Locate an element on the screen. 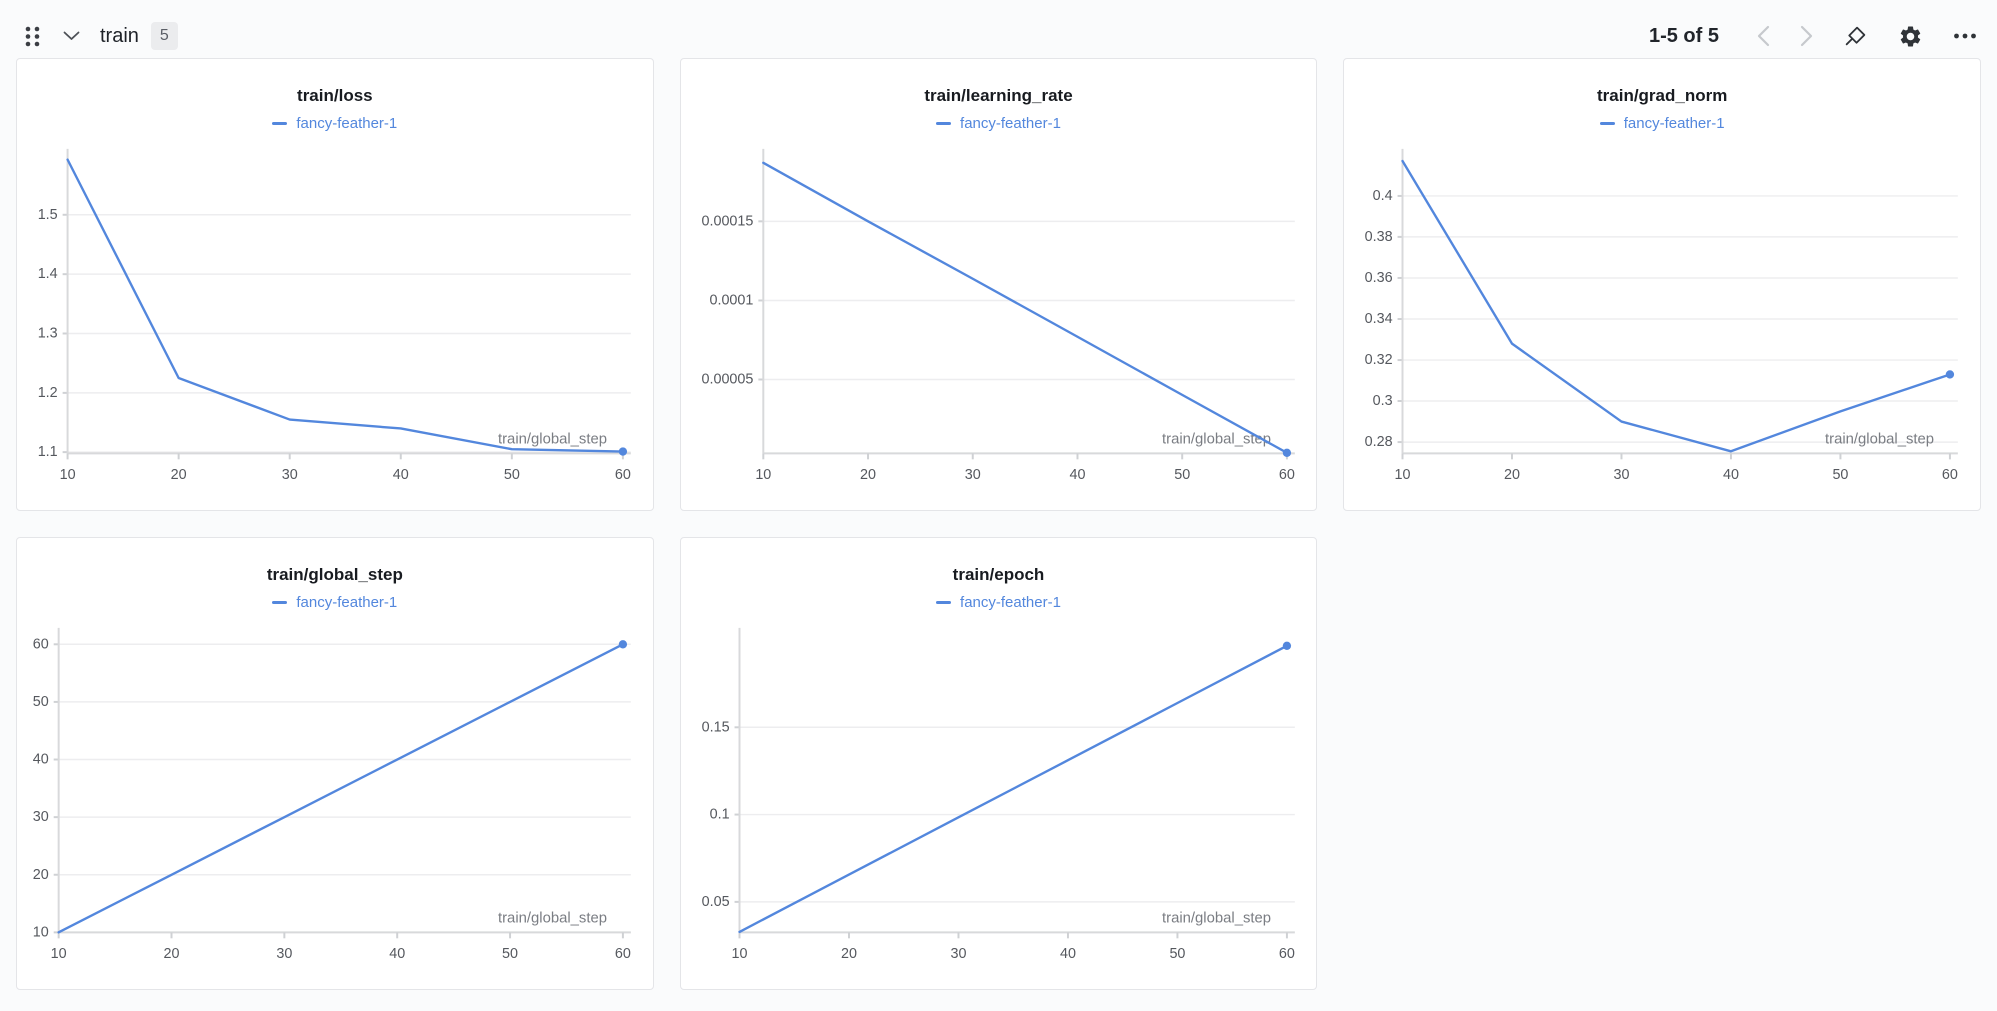 The image size is (1997, 1011). drag-handle-icon is located at coordinates (32, 36).